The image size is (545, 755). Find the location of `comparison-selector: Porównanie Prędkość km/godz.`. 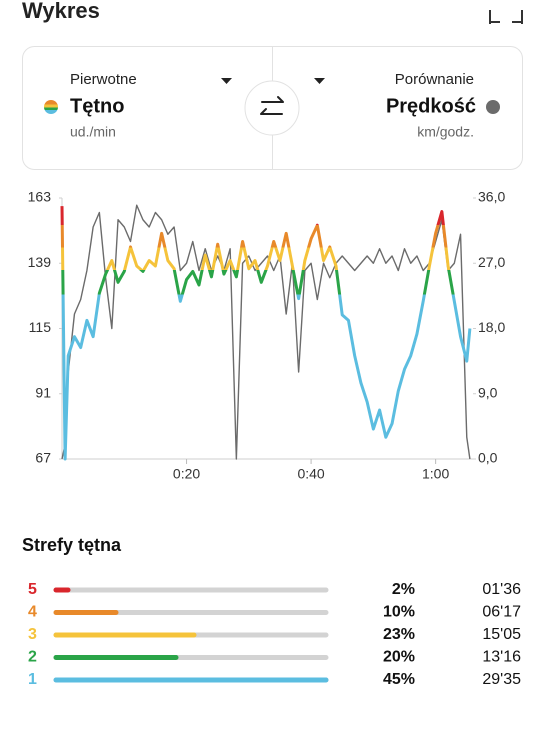

comparison-selector: Porównanie Prędkość km/godz. is located at coordinates (407, 105).